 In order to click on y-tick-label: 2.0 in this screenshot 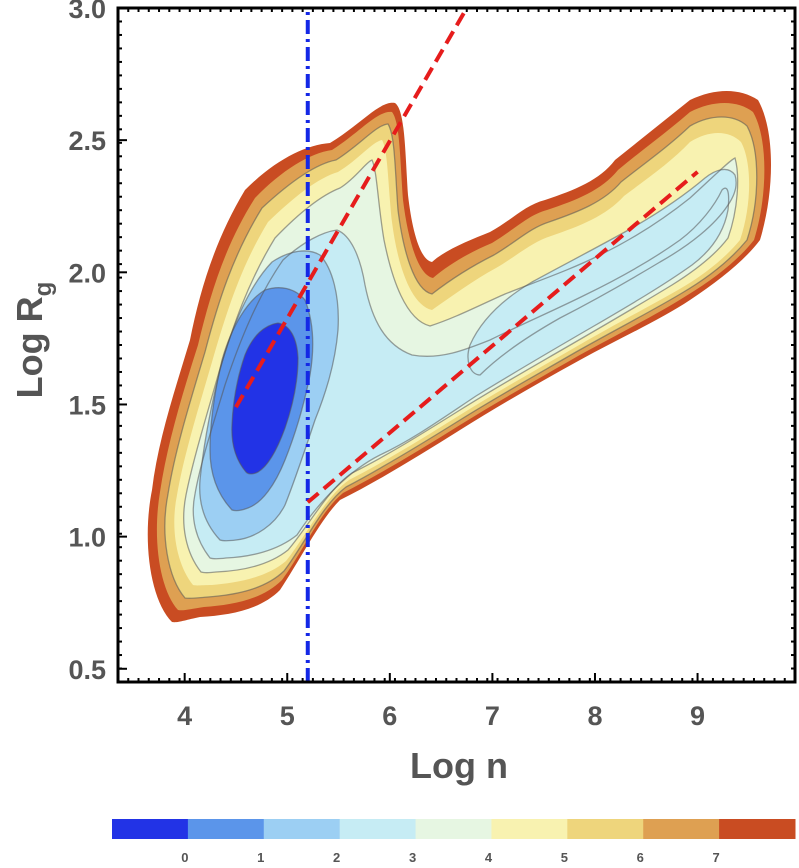, I will do `click(87, 273)`.